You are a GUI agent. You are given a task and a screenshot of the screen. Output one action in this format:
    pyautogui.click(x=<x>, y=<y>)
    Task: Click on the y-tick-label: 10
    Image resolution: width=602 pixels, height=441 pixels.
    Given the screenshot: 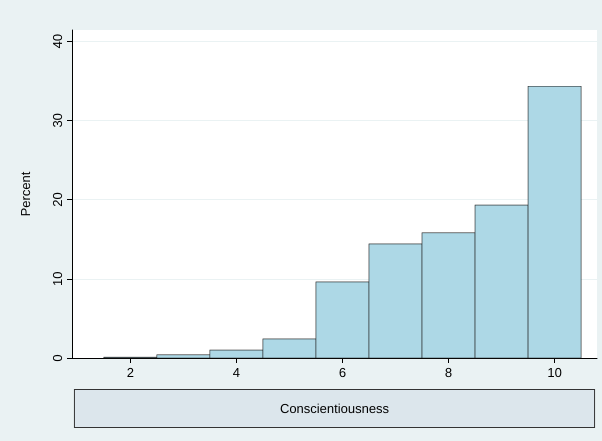 What is the action you would take?
    pyautogui.click(x=57, y=279)
    